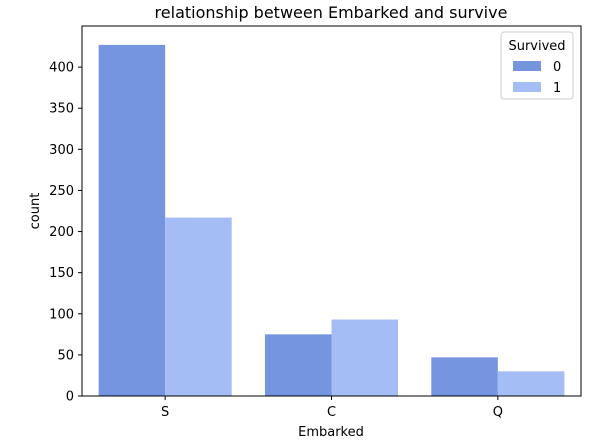 Image resolution: width=599 pixels, height=447 pixels. What do you see at coordinates (165, 412) in the screenshot?
I see `x-tick-label: S` at bounding box center [165, 412].